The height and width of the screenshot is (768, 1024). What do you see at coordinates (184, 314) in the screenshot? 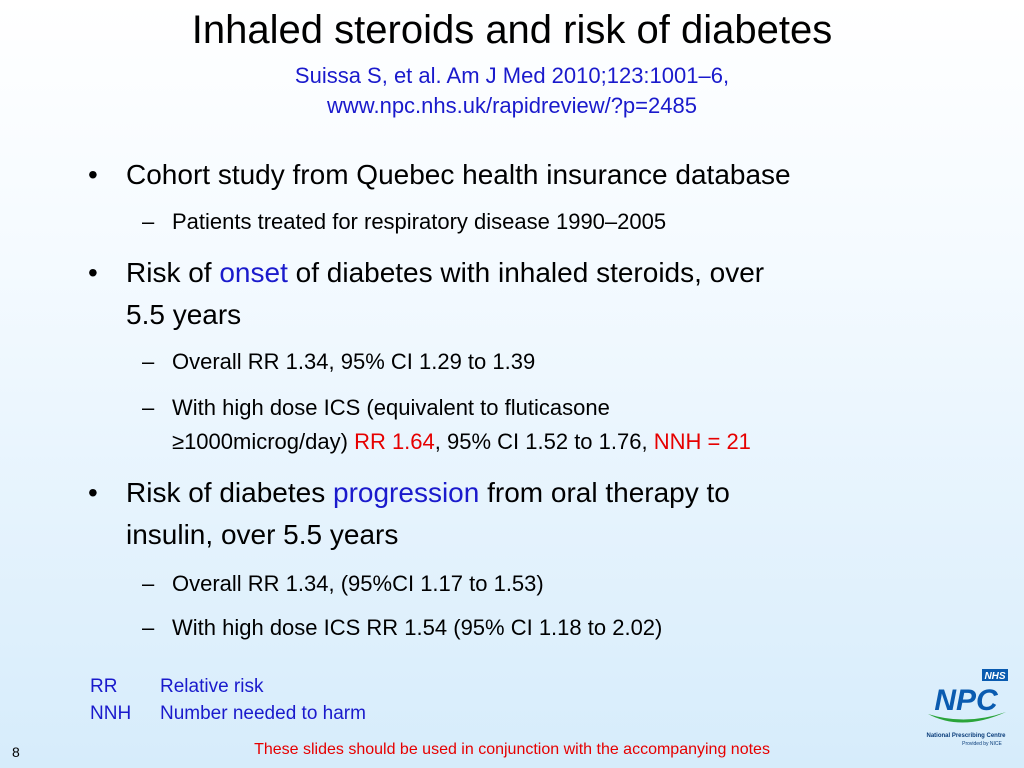
I see `bullet-text: 5.5 years` at bounding box center [184, 314].